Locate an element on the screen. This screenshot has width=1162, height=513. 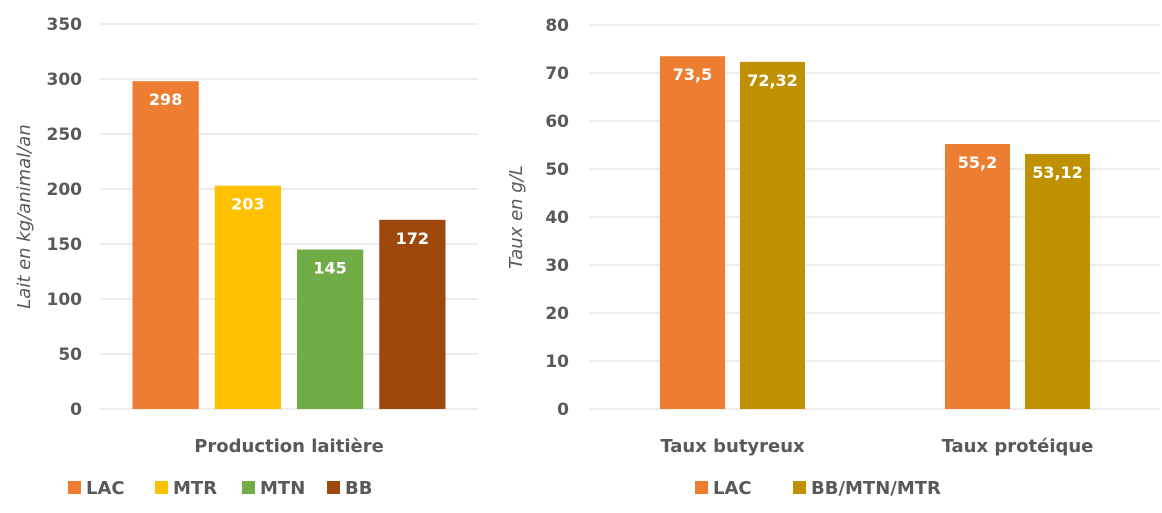
right-y-axis-label: Taux en g/L is located at coordinates (516, 217).